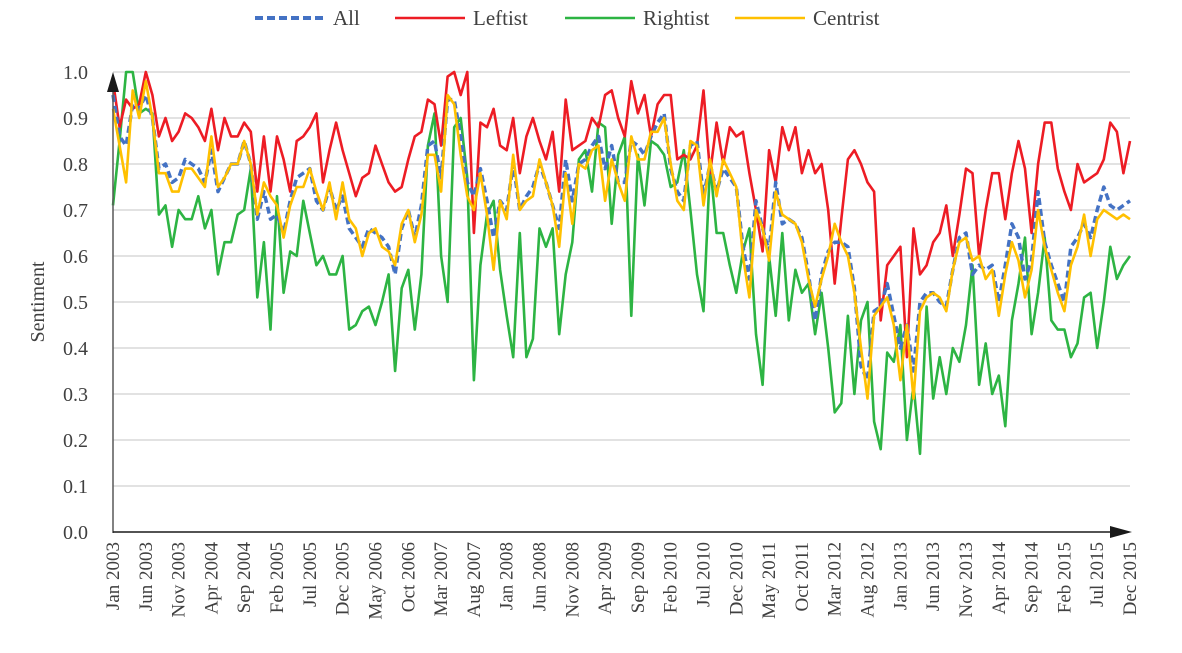  What do you see at coordinates (999, 578) in the screenshot?
I see `x-tick-label: Apr 2014` at bounding box center [999, 578].